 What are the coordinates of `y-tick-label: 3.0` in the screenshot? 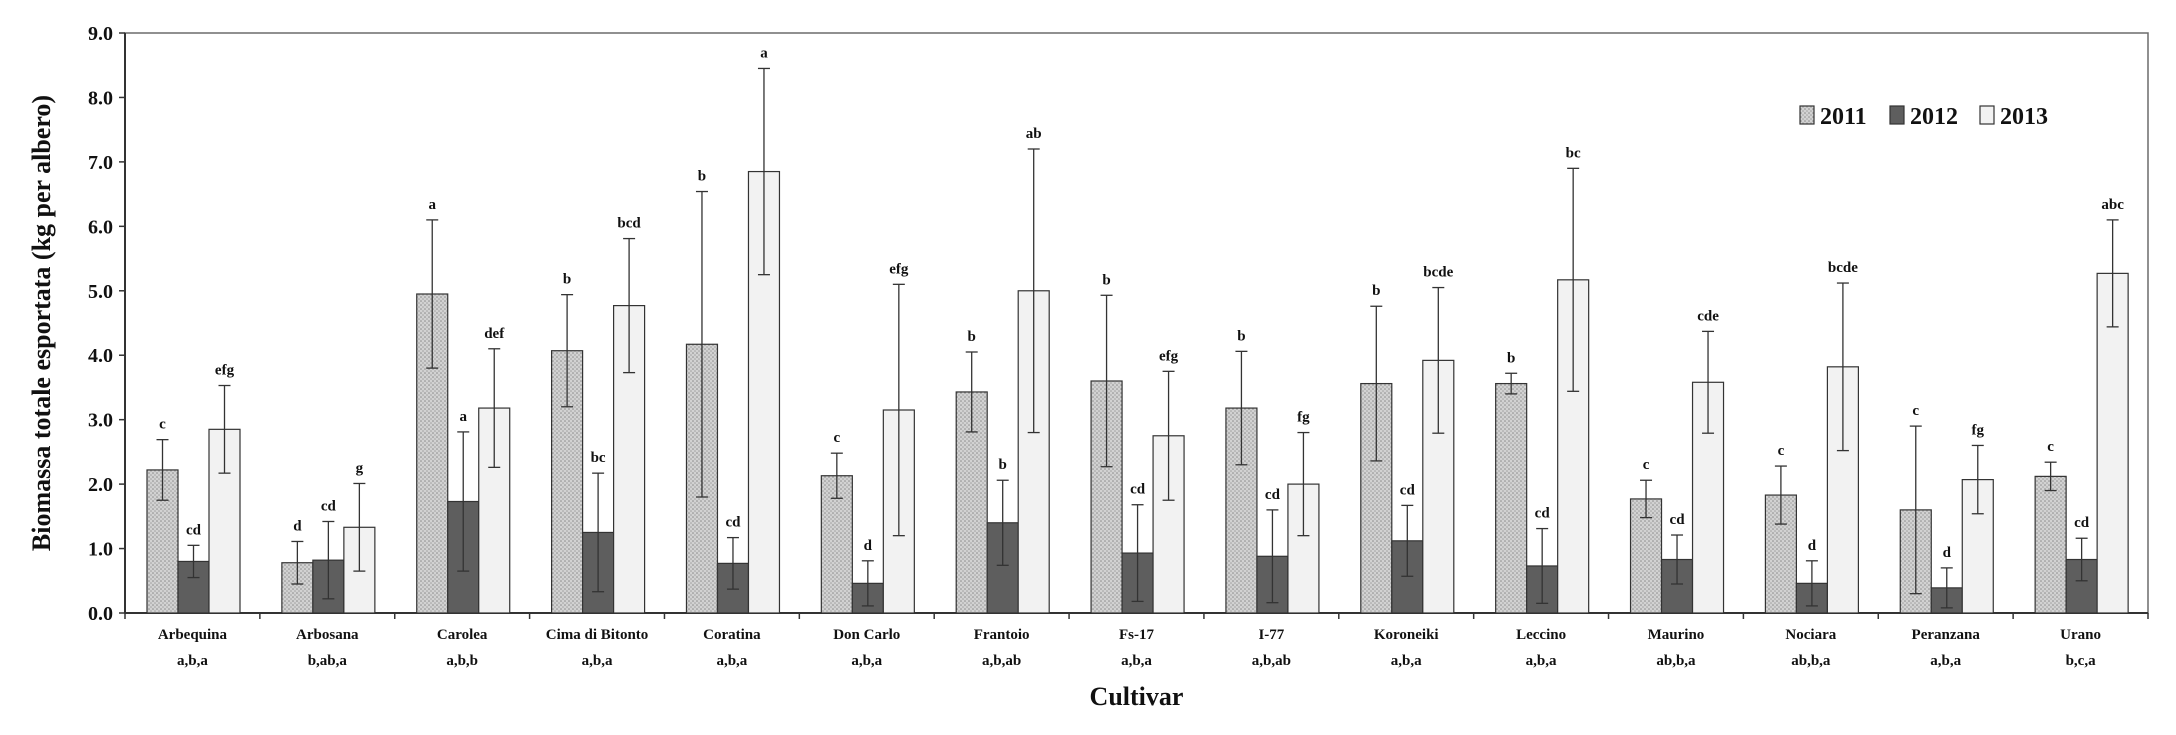 It's located at (100, 421).